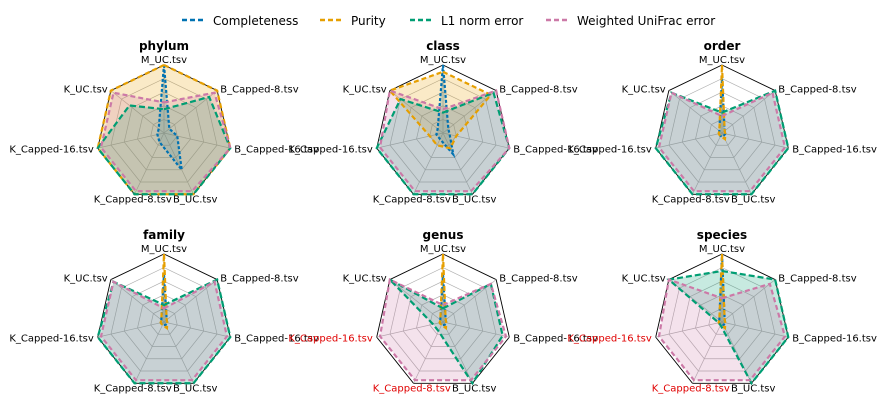  Describe the element at coordinates (240, 21) in the screenshot. I see `legend-item-completeness: Completeness` at that location.